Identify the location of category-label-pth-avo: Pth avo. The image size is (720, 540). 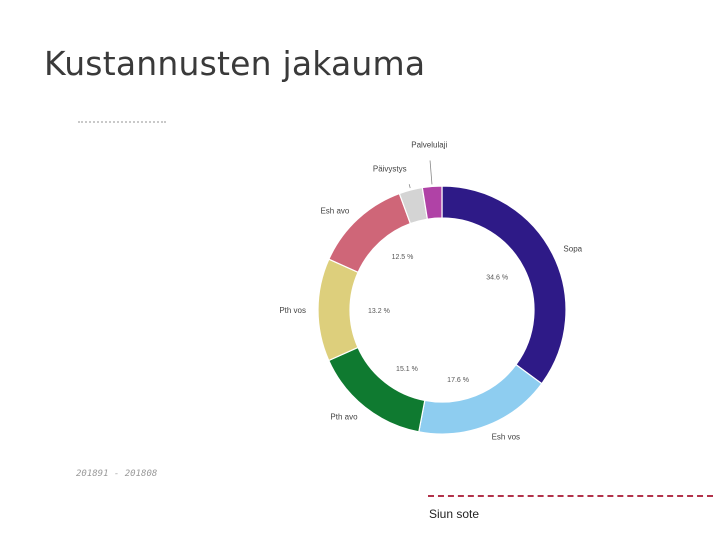
(344, 417).